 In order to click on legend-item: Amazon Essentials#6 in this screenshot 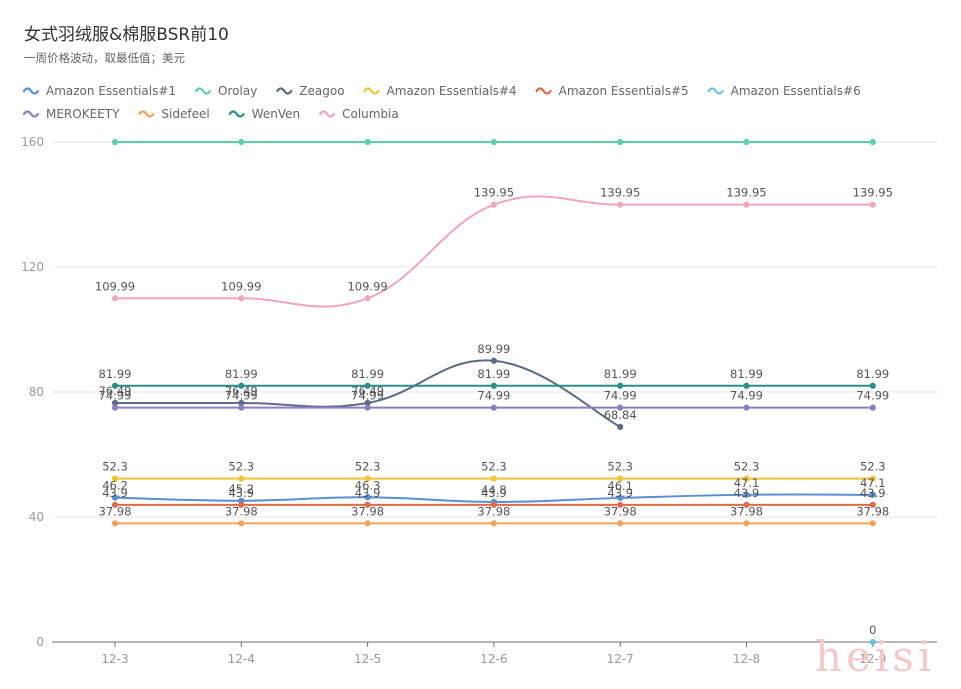, I will do `click(784, 91)`.